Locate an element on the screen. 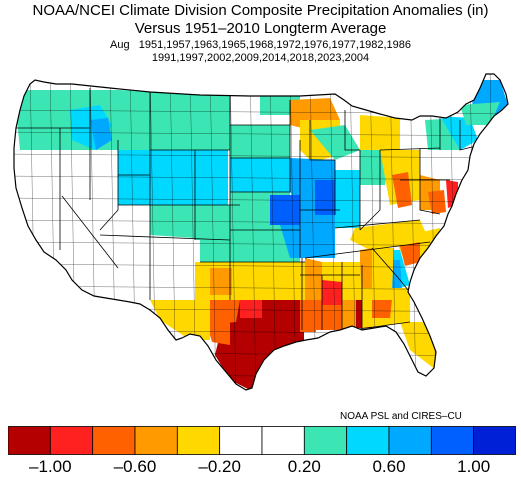 The height and width of the screenshot is (480, 521). colorbar-tick-label: 1.00 is located at coordinates (474, 466).